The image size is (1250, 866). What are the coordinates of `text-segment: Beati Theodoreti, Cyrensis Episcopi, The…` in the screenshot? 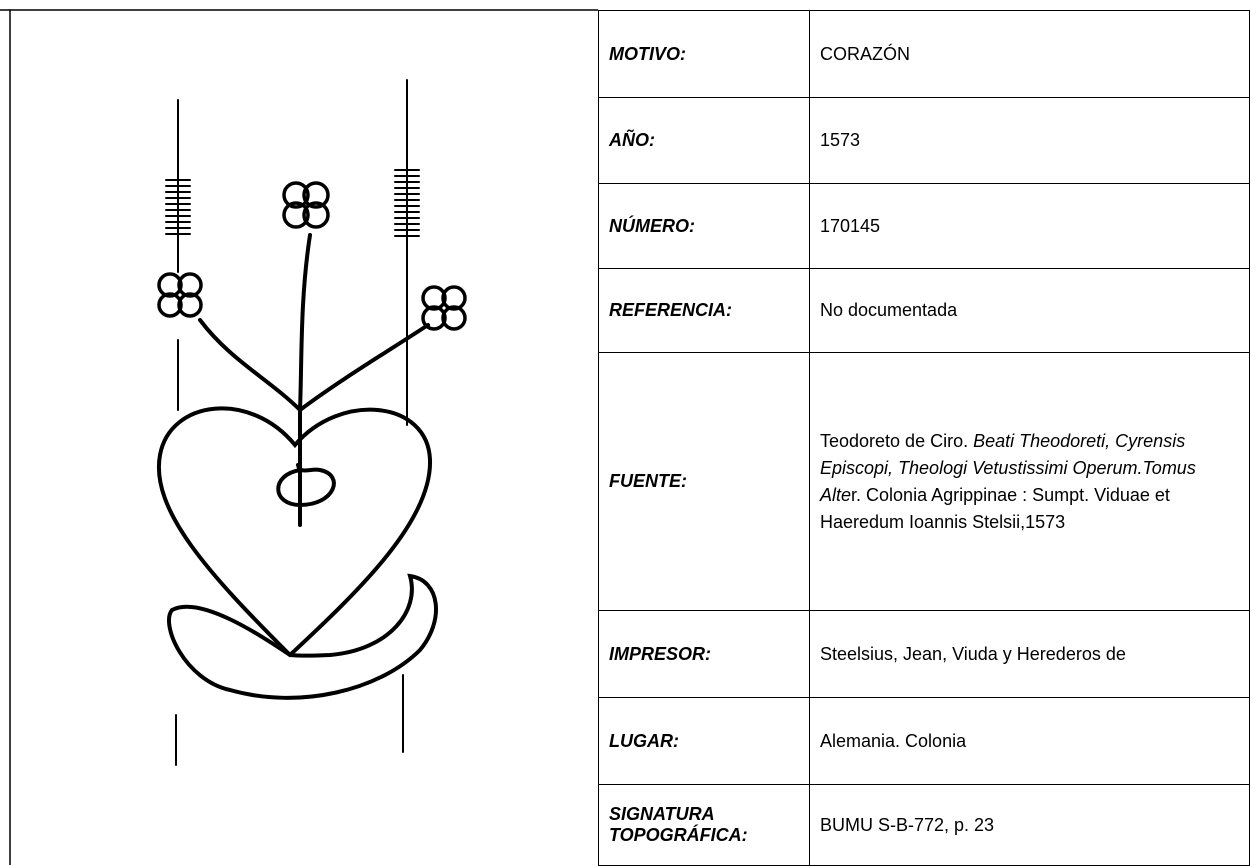 It's located at (1008, 467).